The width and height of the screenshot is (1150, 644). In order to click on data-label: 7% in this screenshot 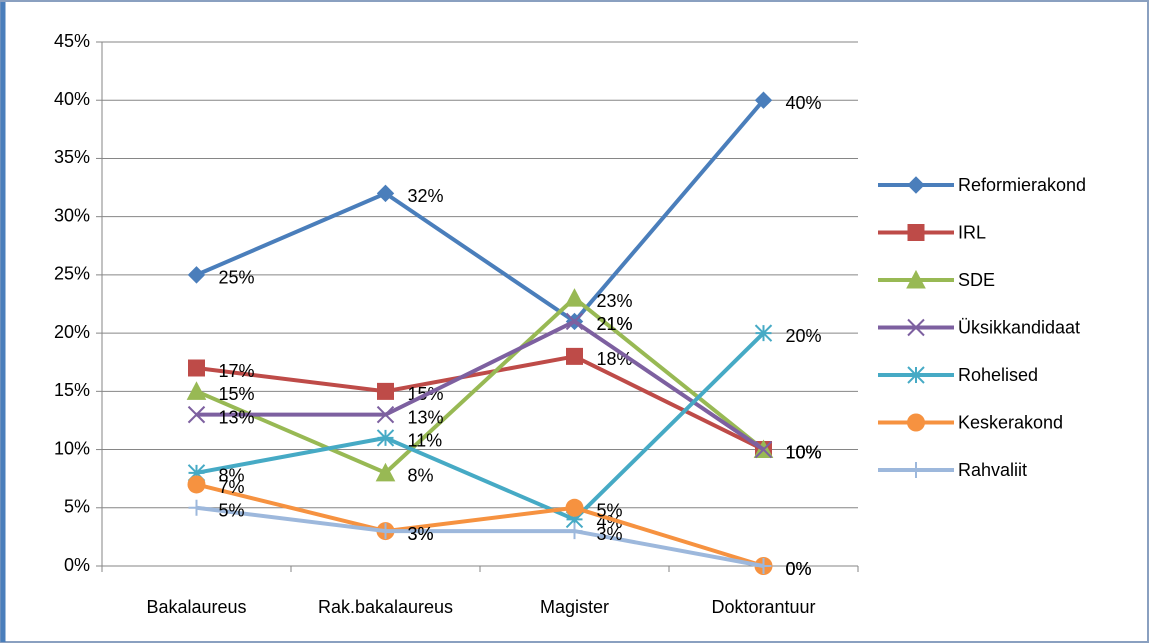, I will do `click(232, 487)`.